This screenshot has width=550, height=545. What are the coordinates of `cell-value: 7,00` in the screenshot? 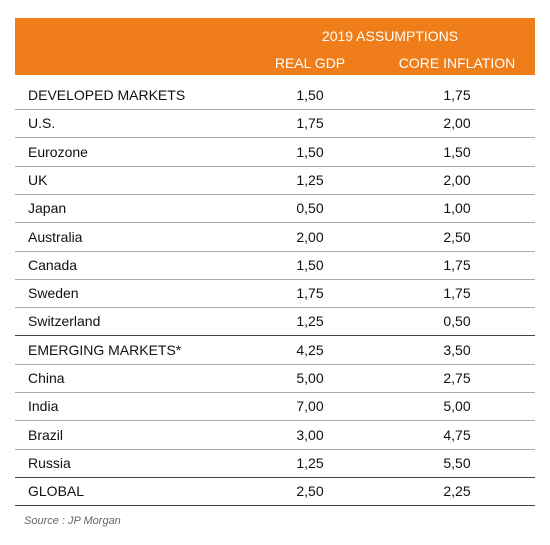 It's located at (310, 406).